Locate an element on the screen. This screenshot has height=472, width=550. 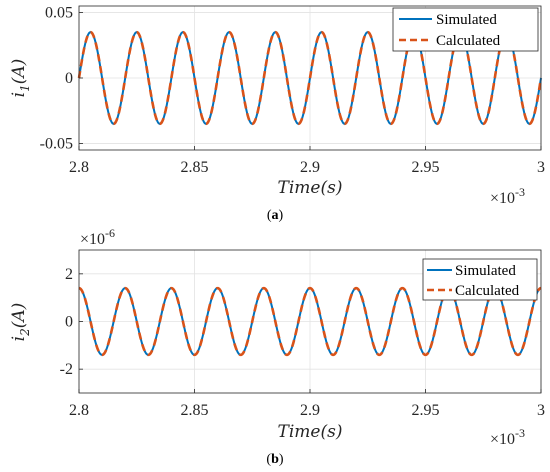
y-exponent-power-b: -6 is located at coordinates (110, 233).